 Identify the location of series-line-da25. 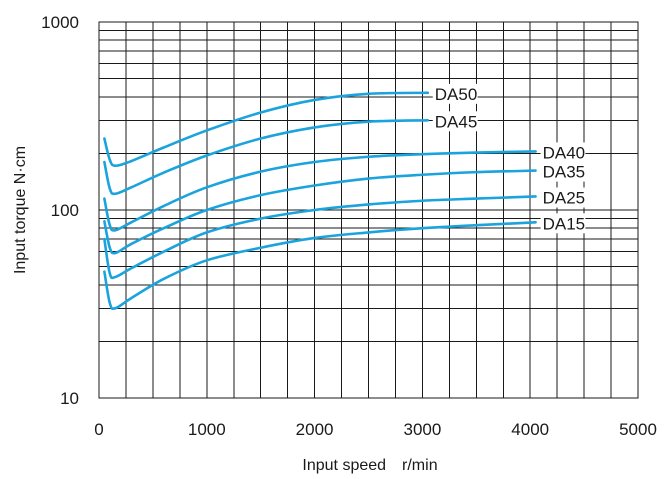
(320, 237).